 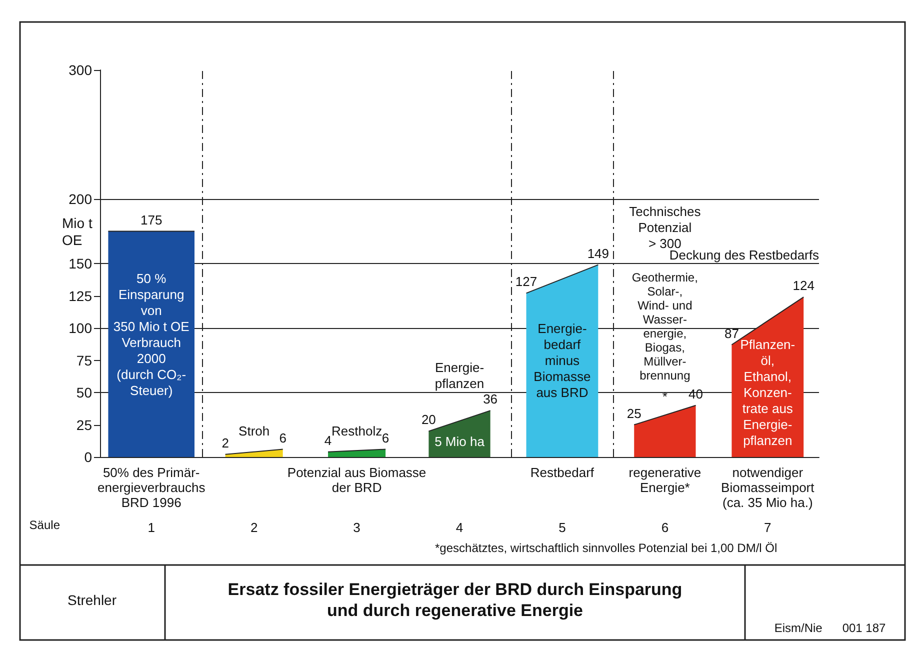 What do you see at coordinates (356, 431) in the screenshot?
I see `annotation: Restholz` at bounding box center [356, 431].